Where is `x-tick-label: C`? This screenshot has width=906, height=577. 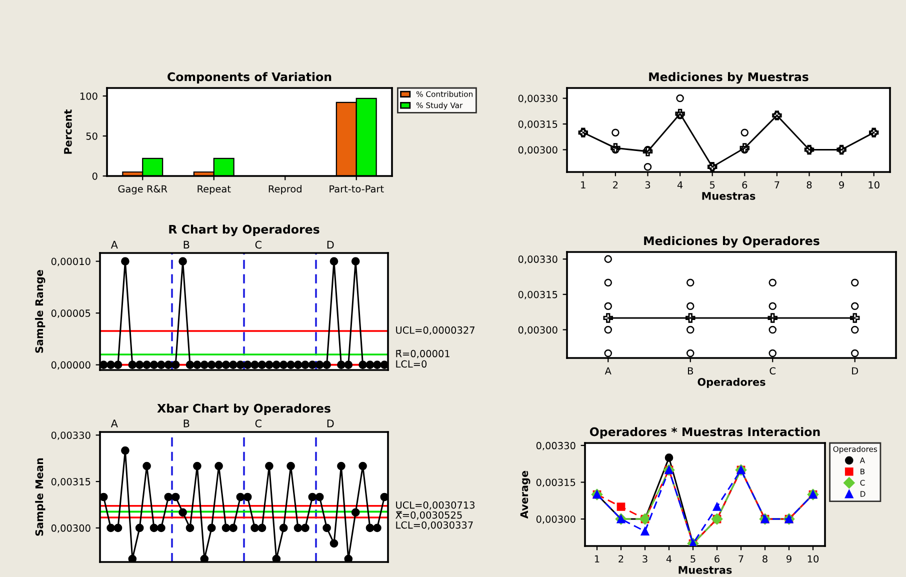 x-tick-label: C is located at coordinates (773, 371).